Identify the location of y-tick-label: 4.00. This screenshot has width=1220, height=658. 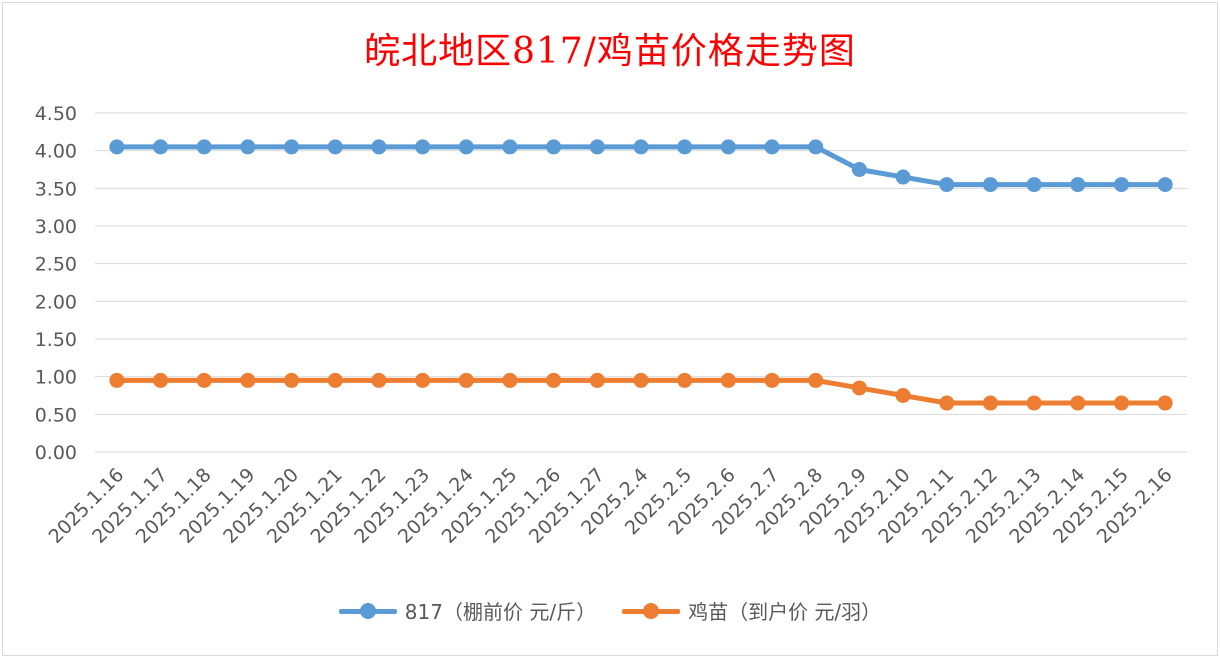
(56, 152).